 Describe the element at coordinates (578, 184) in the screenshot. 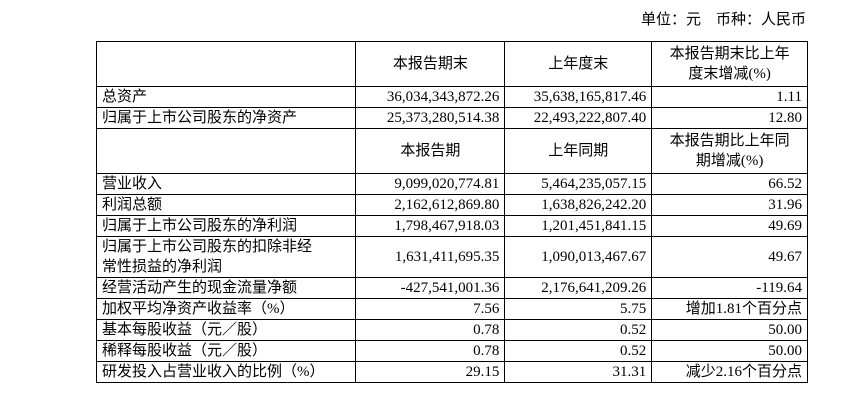

I see `table-cell: 5,464,235,057.15` at that location.